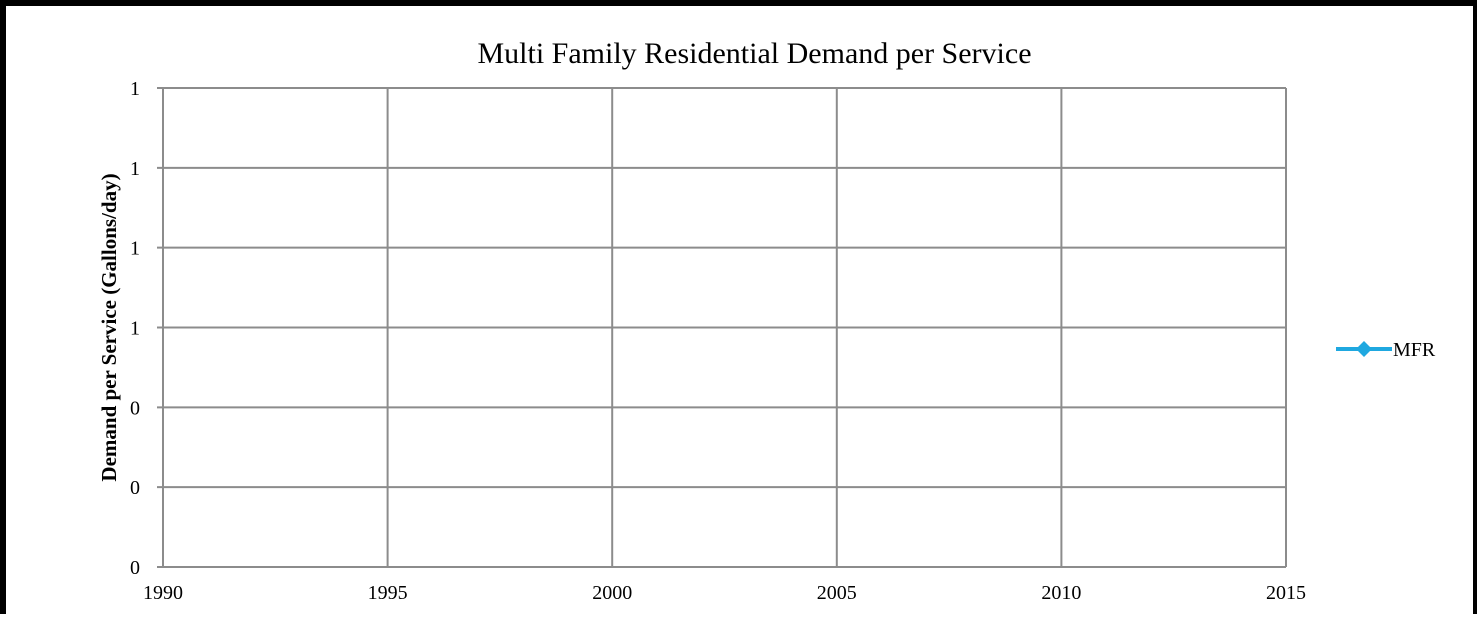 The width and height of the screenshot is (1477, 620). I want to click on y-axis-label: Demand per Service (Gallons/day), so click(109, 327).